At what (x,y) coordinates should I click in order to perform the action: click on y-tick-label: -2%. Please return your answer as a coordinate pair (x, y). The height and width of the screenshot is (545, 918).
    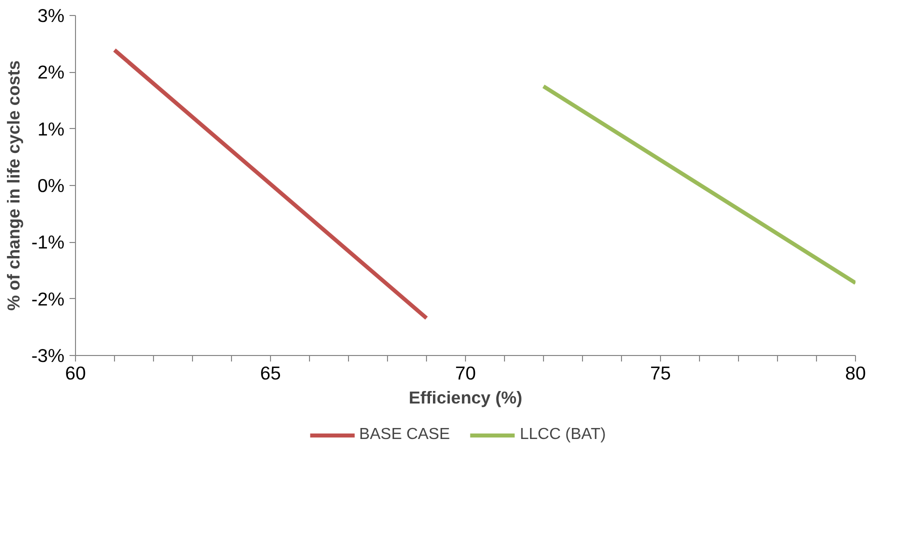
    Looking at the image, I should click on (48, 299).